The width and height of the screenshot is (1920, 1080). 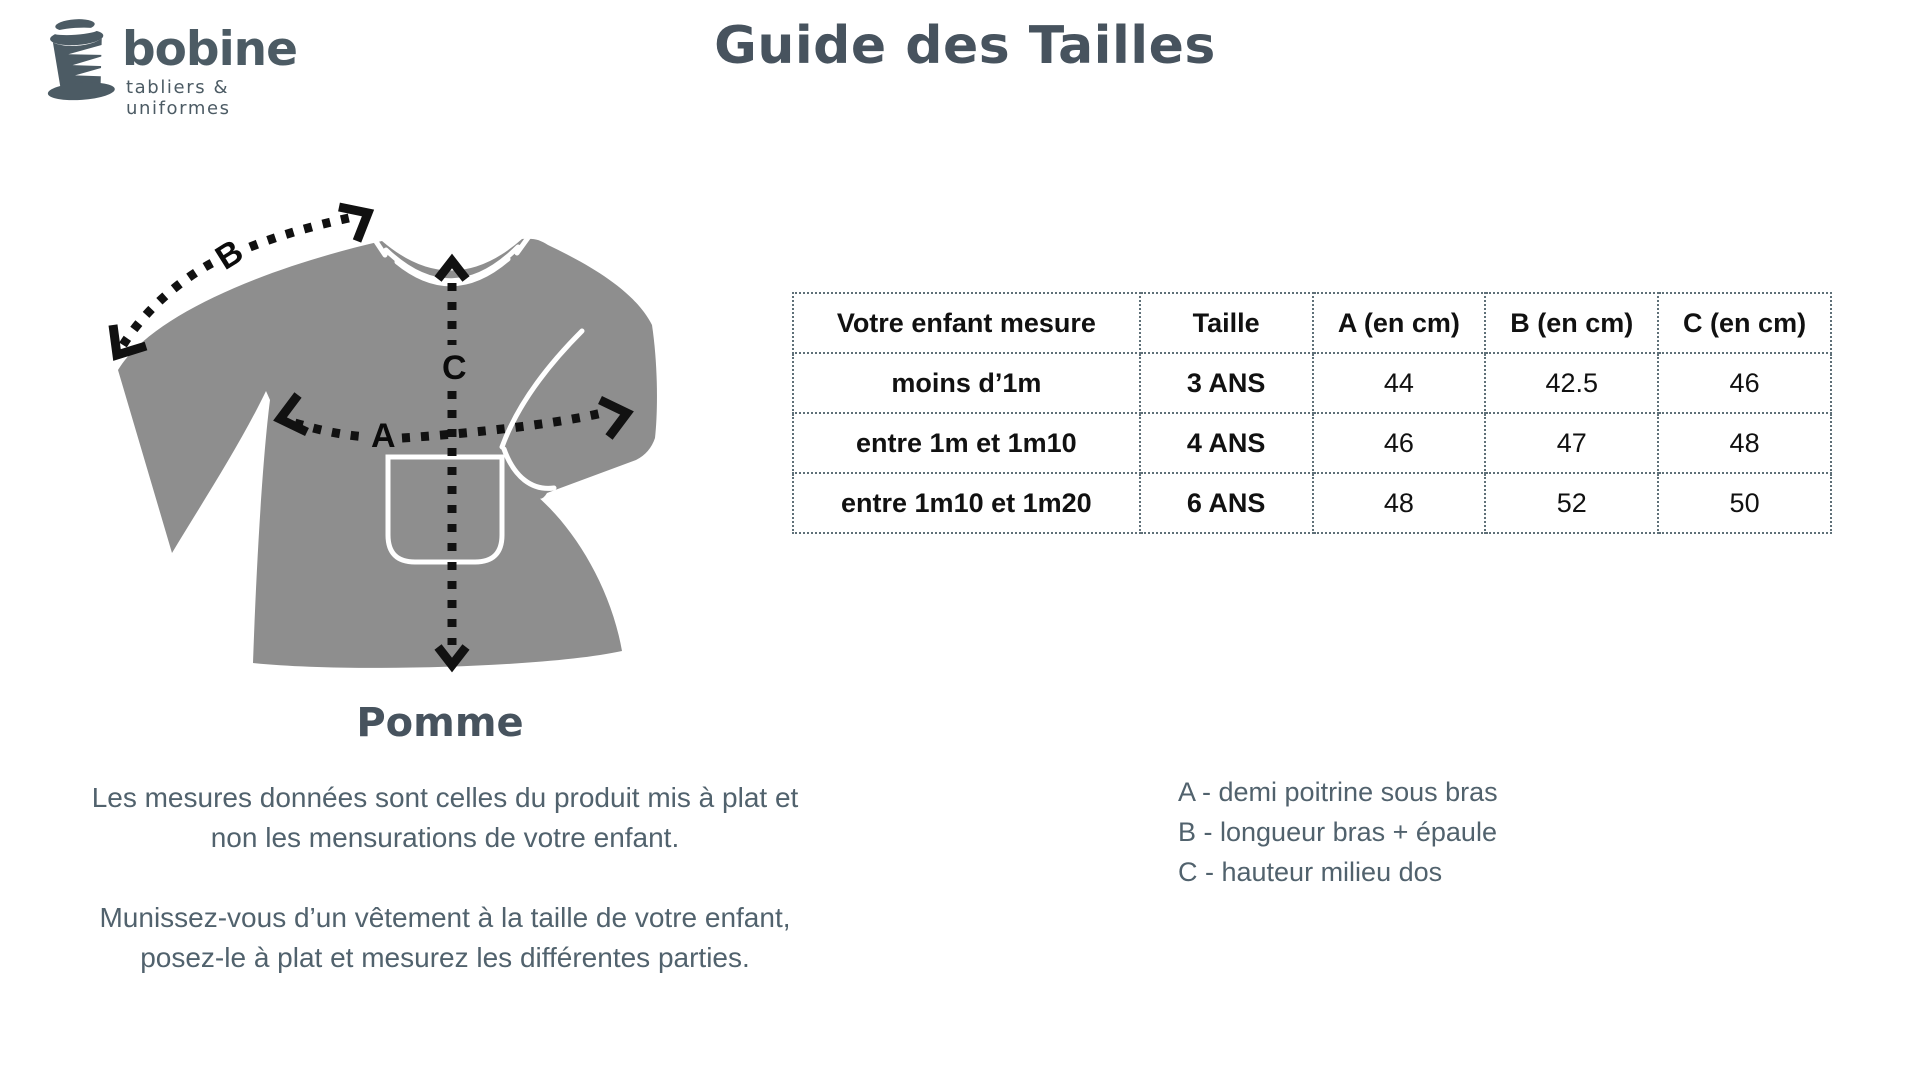 I want to click on brand-logo: bobine tabliers & uniformes, so click(x=188, y=66).